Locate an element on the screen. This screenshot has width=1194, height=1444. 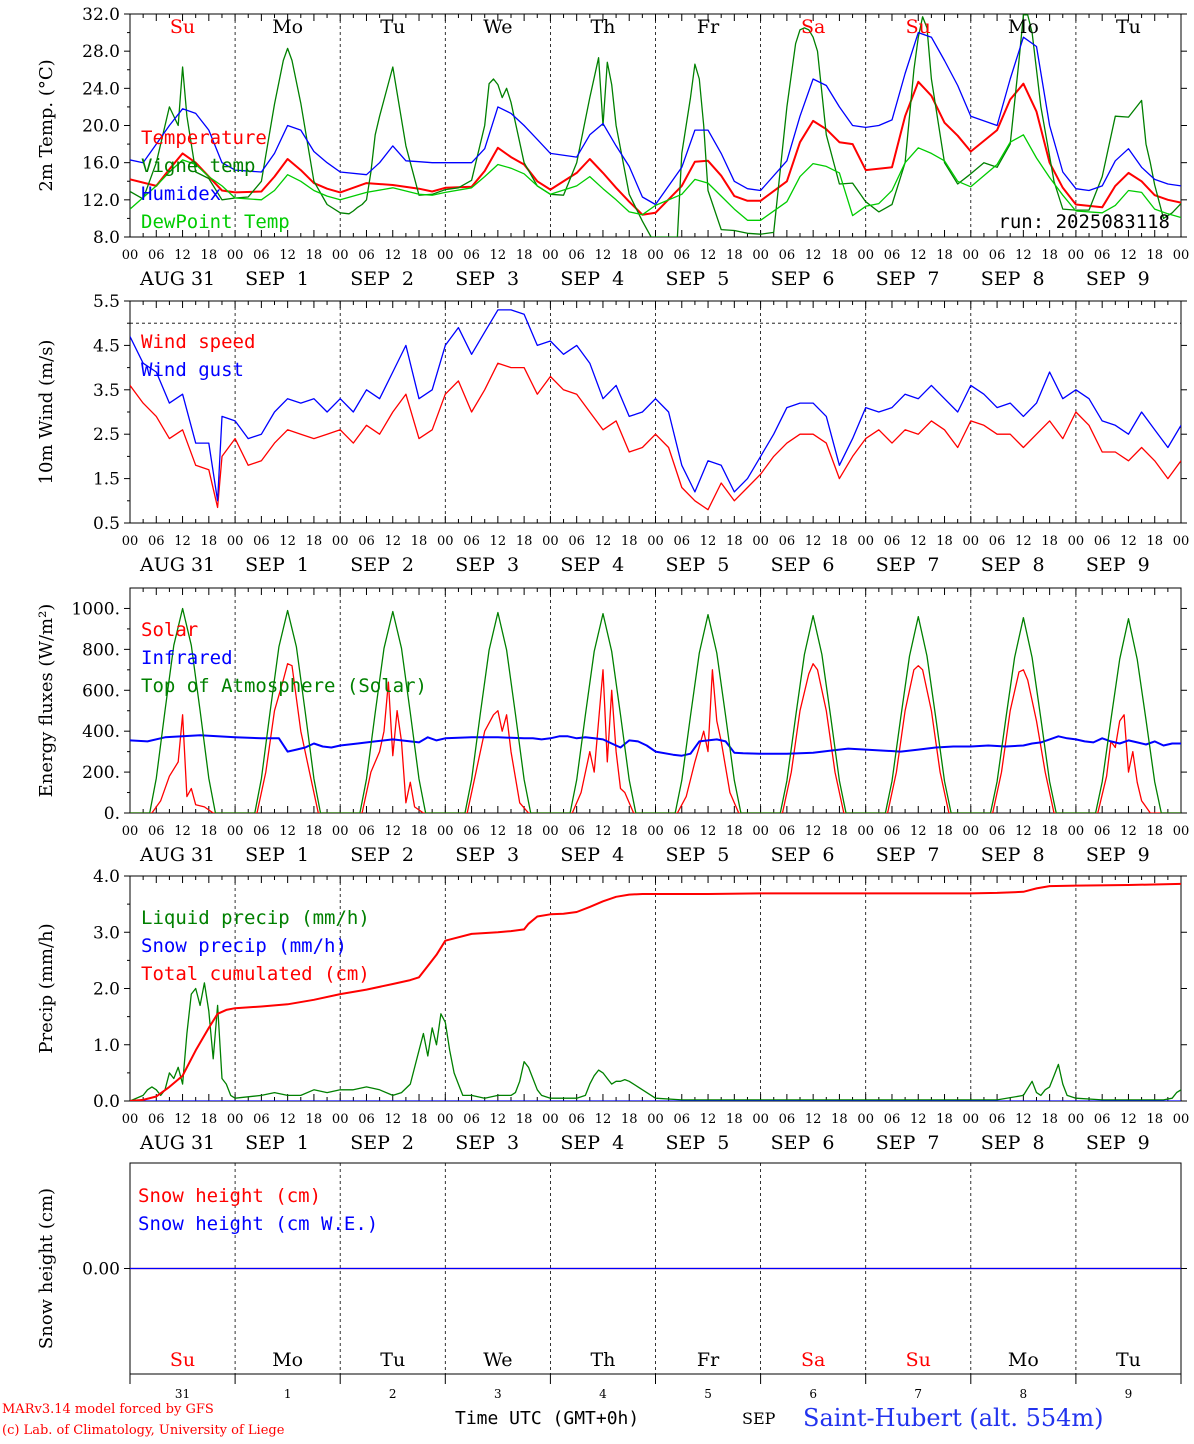
x-axis-label: Time UTC (GMT+0h) is located at coordinates (547, 1418).